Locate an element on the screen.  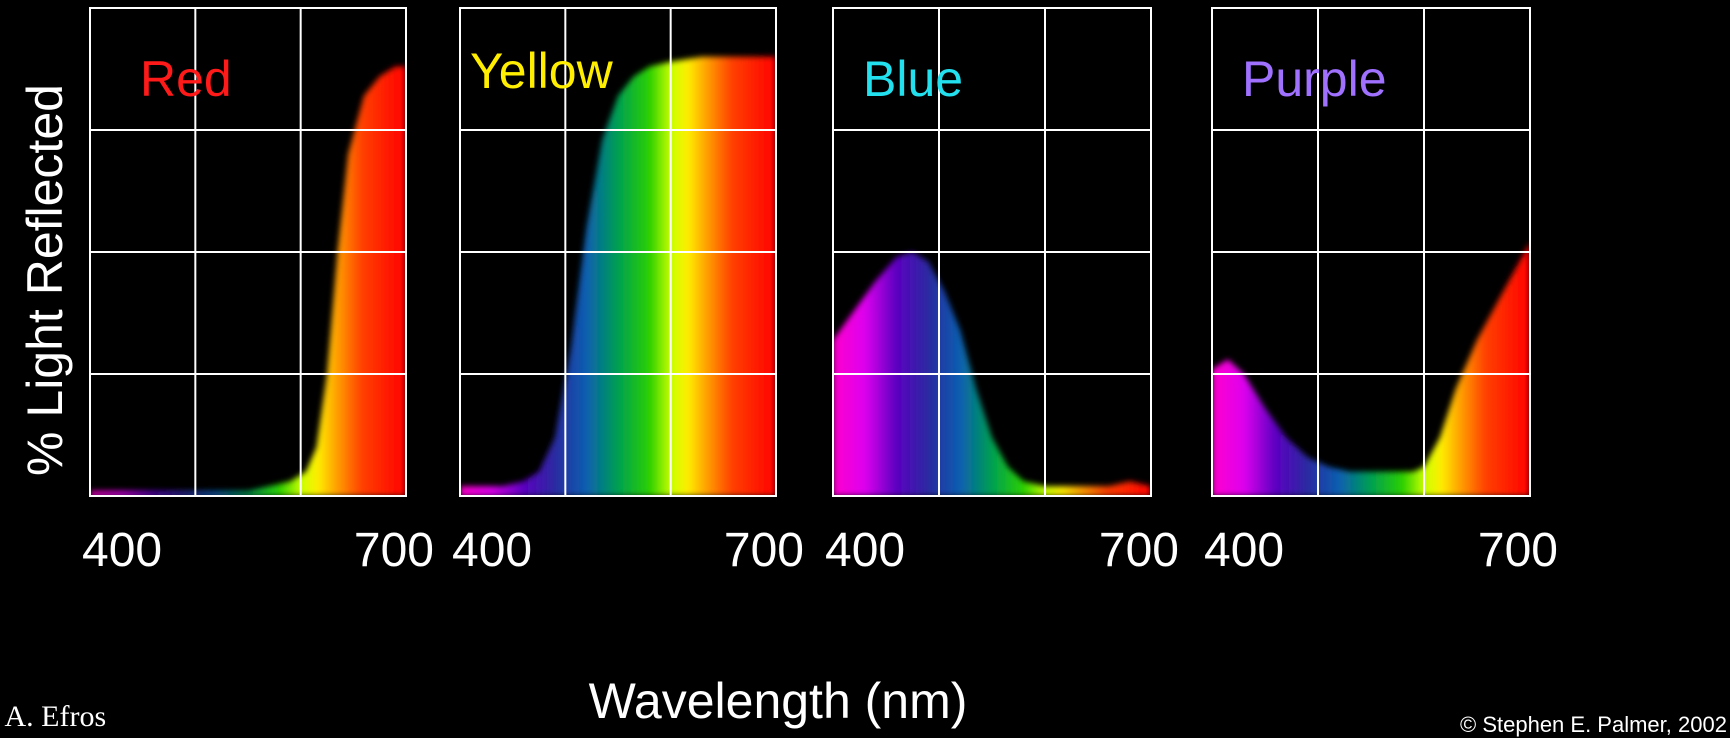
reflectance-area-purple is located at coordinates (1371, 369).